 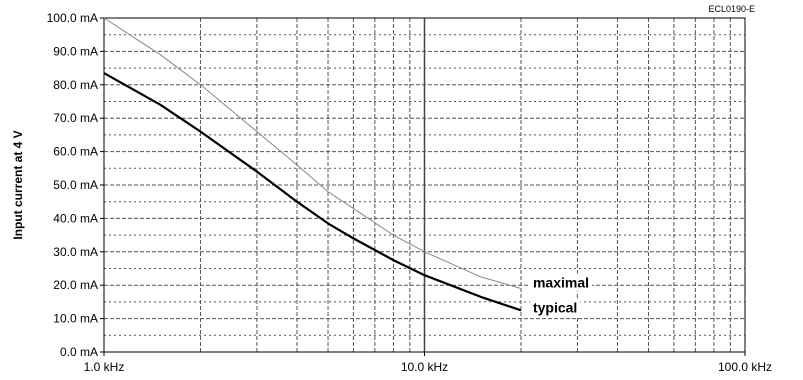 I want to click on y-tick-label: 80.0 mA, so click(x=75, y=85).